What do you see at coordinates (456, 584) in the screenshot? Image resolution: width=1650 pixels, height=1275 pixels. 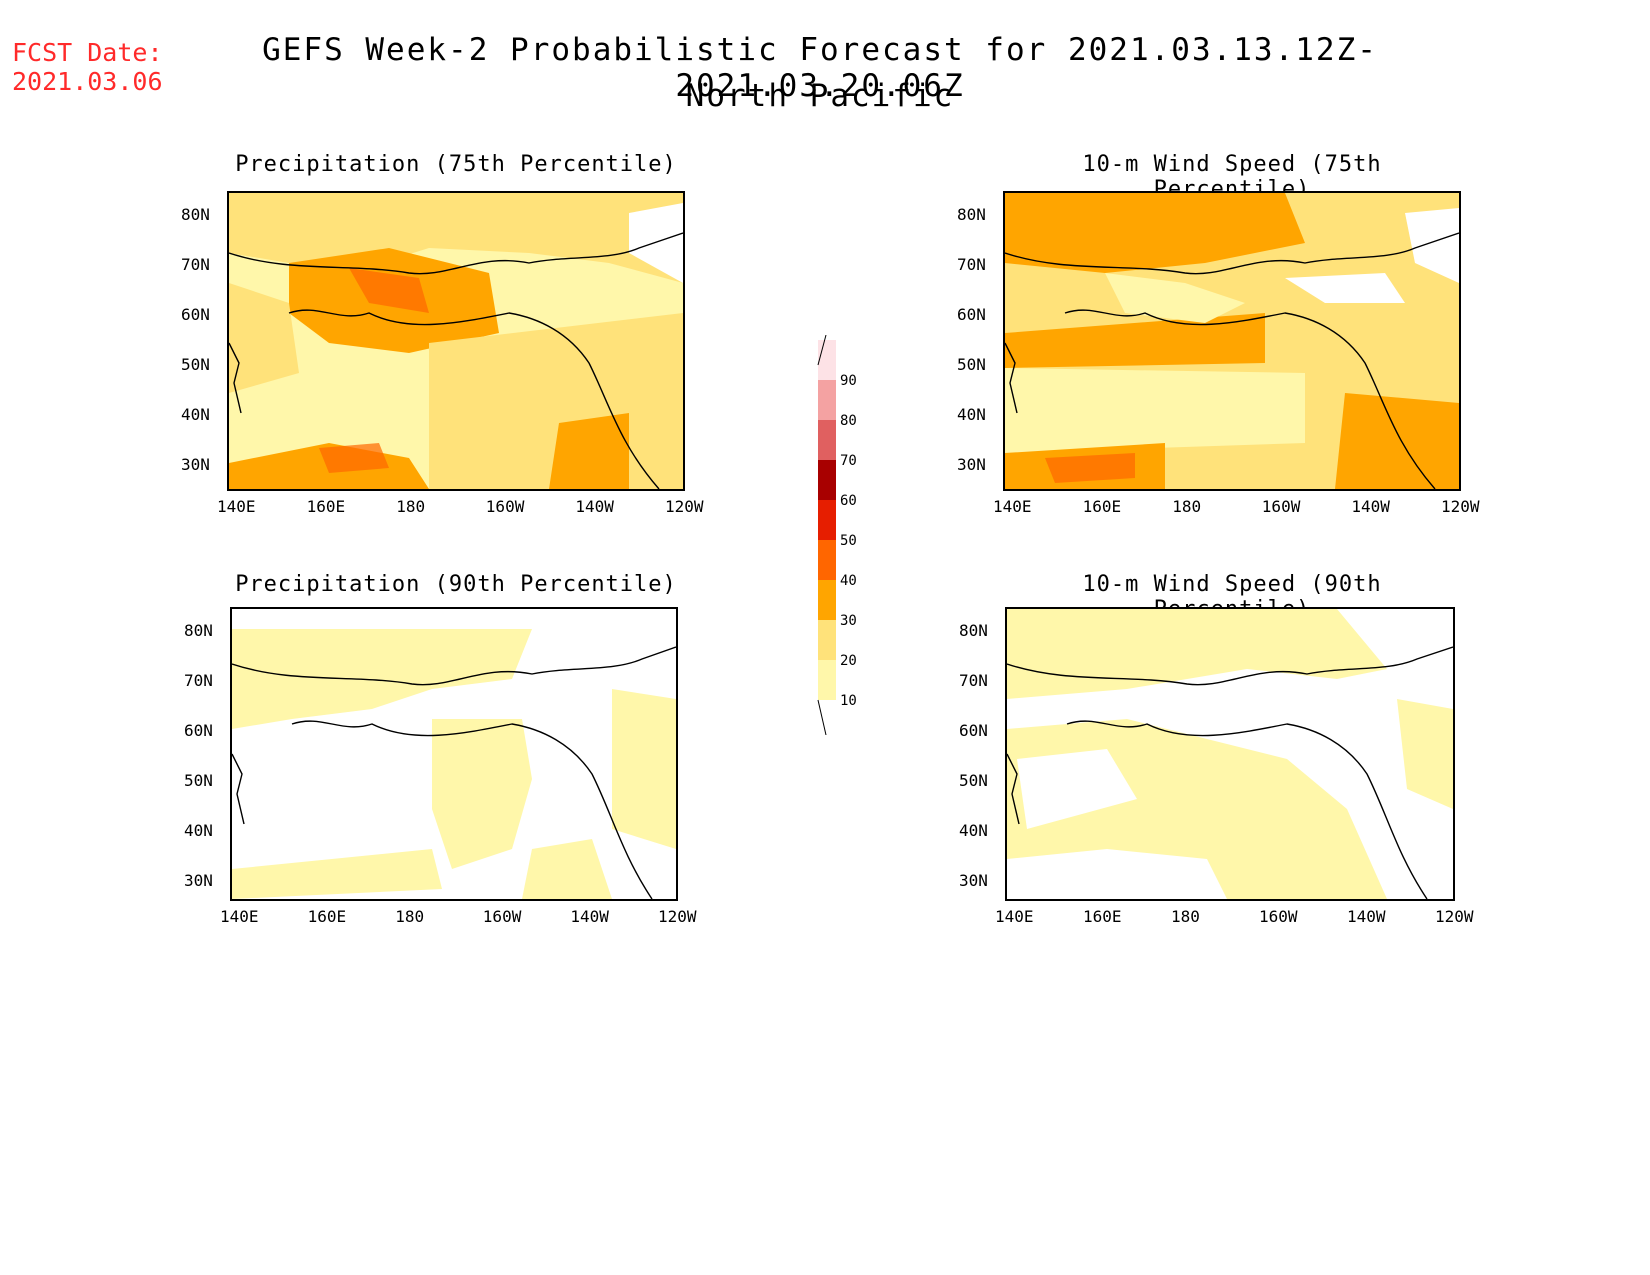 I see `panel-title-precip90: Precipitation (90th Percentile)` at bounding box center [456, 584].